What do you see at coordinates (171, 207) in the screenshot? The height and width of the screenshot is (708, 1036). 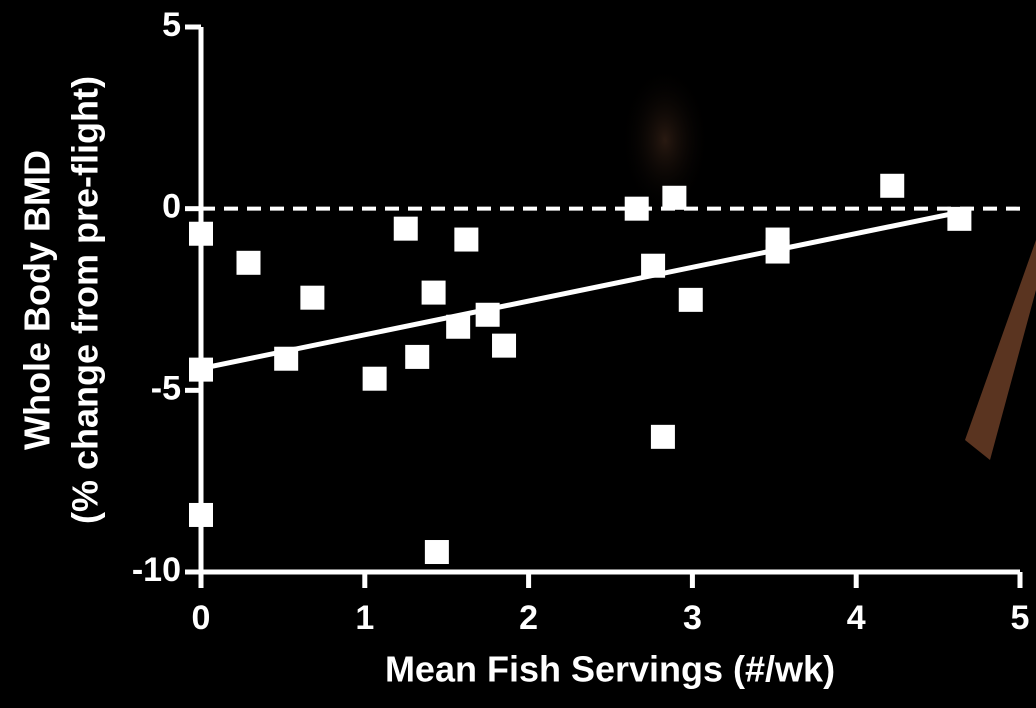 I see `y-tick-label: 0` at bounding box center [171, 207].